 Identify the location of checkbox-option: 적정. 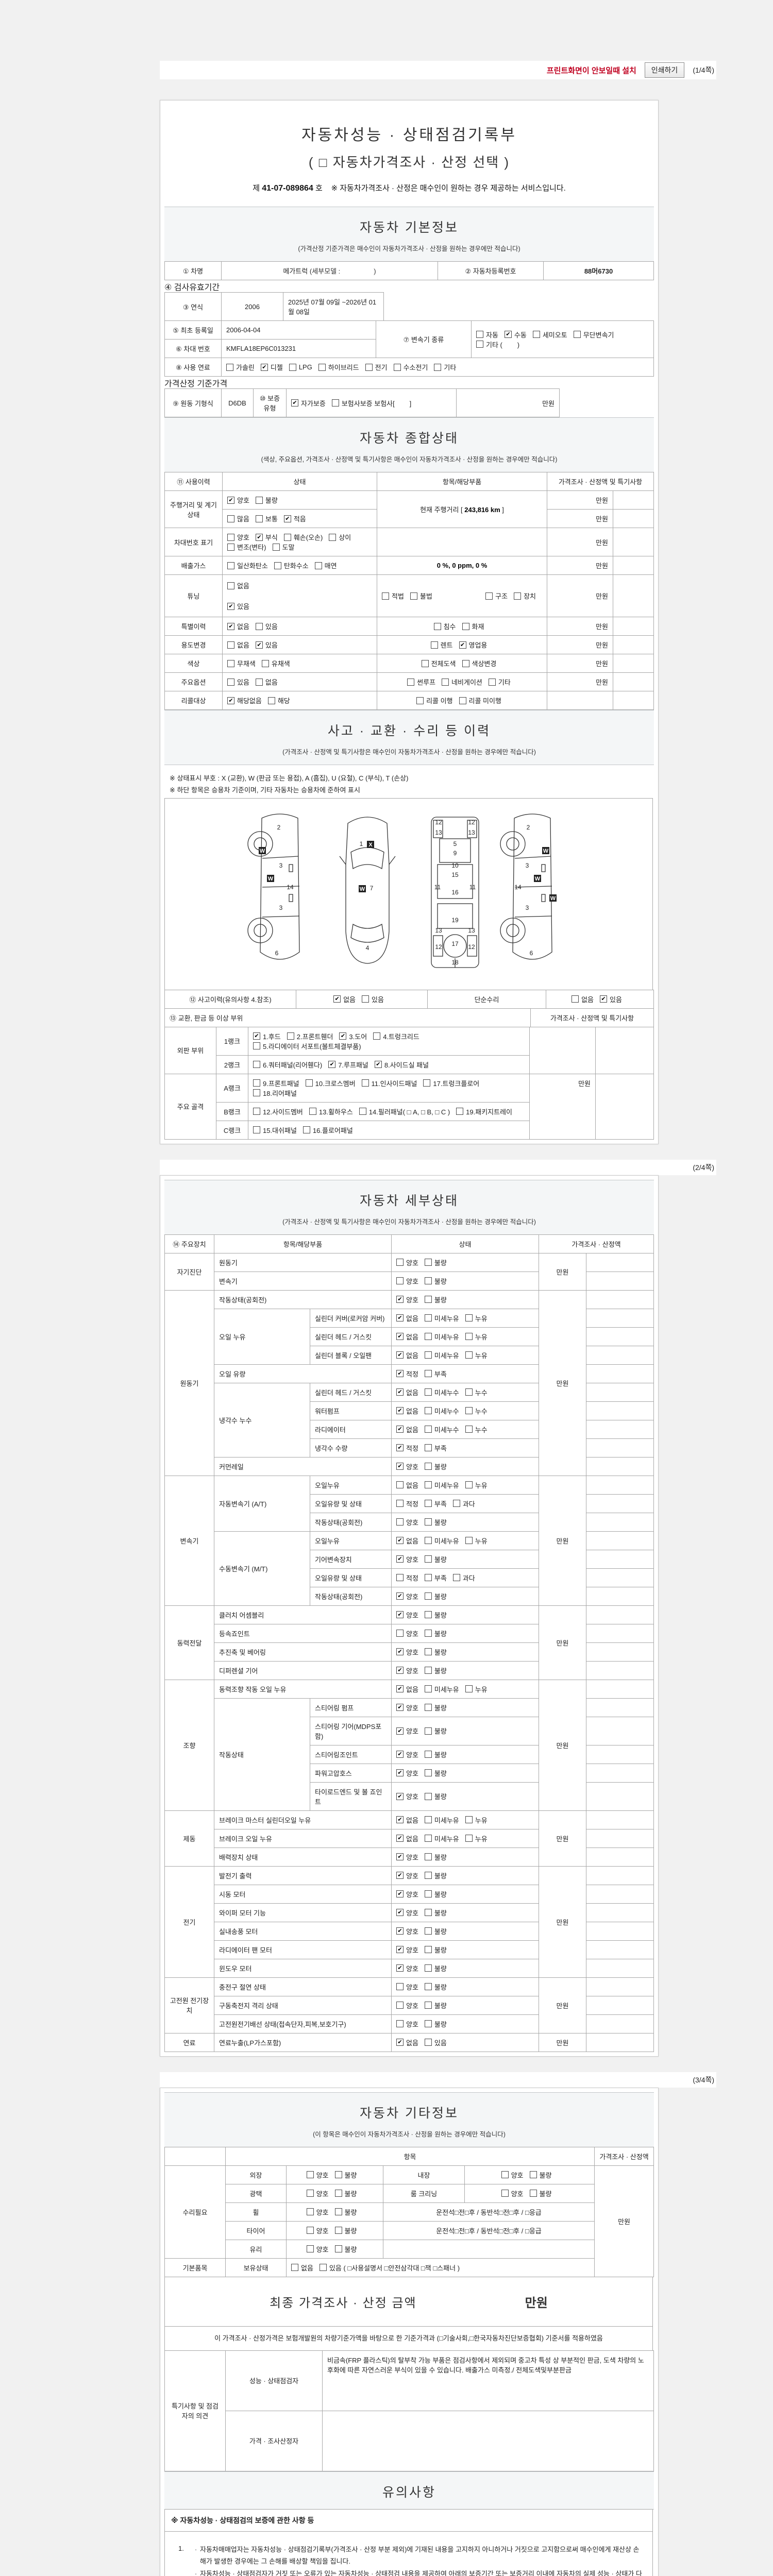
(407, 1578).